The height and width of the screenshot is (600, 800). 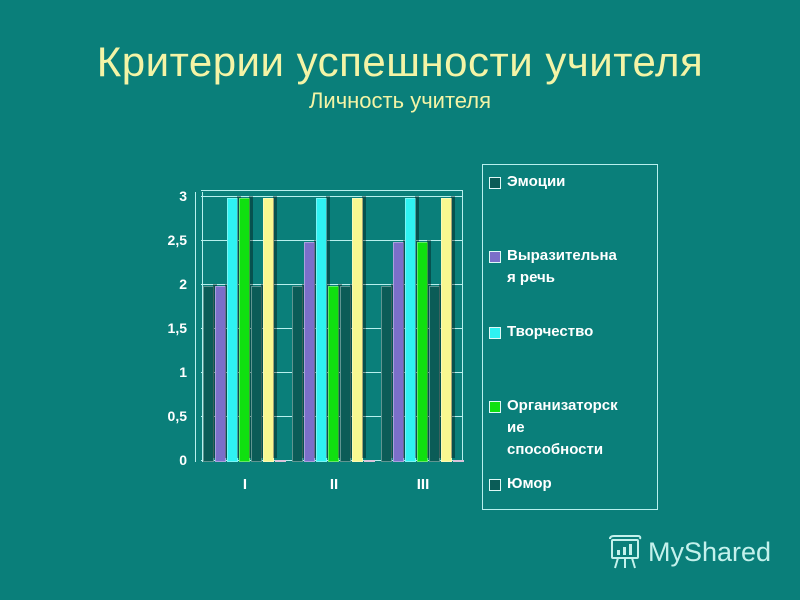 I want to click on slide-subtitle: Личность учителя, so click(x=400, y=100).